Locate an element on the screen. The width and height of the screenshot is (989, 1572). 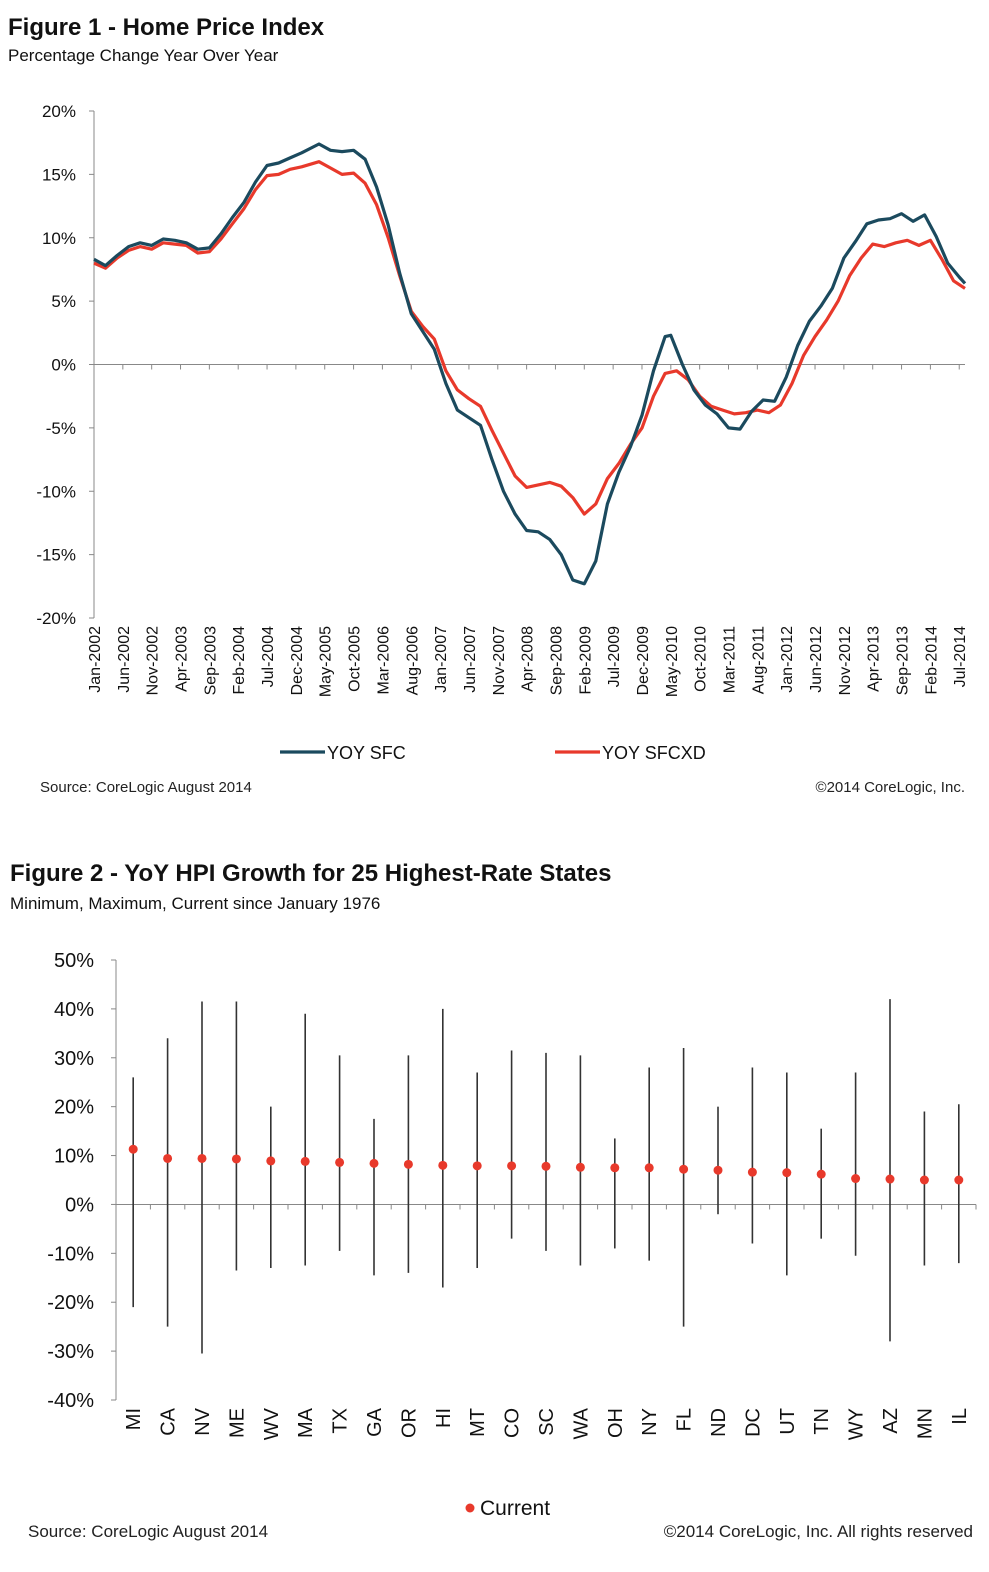
current-point-dc is located at coordinates (752, 1172).